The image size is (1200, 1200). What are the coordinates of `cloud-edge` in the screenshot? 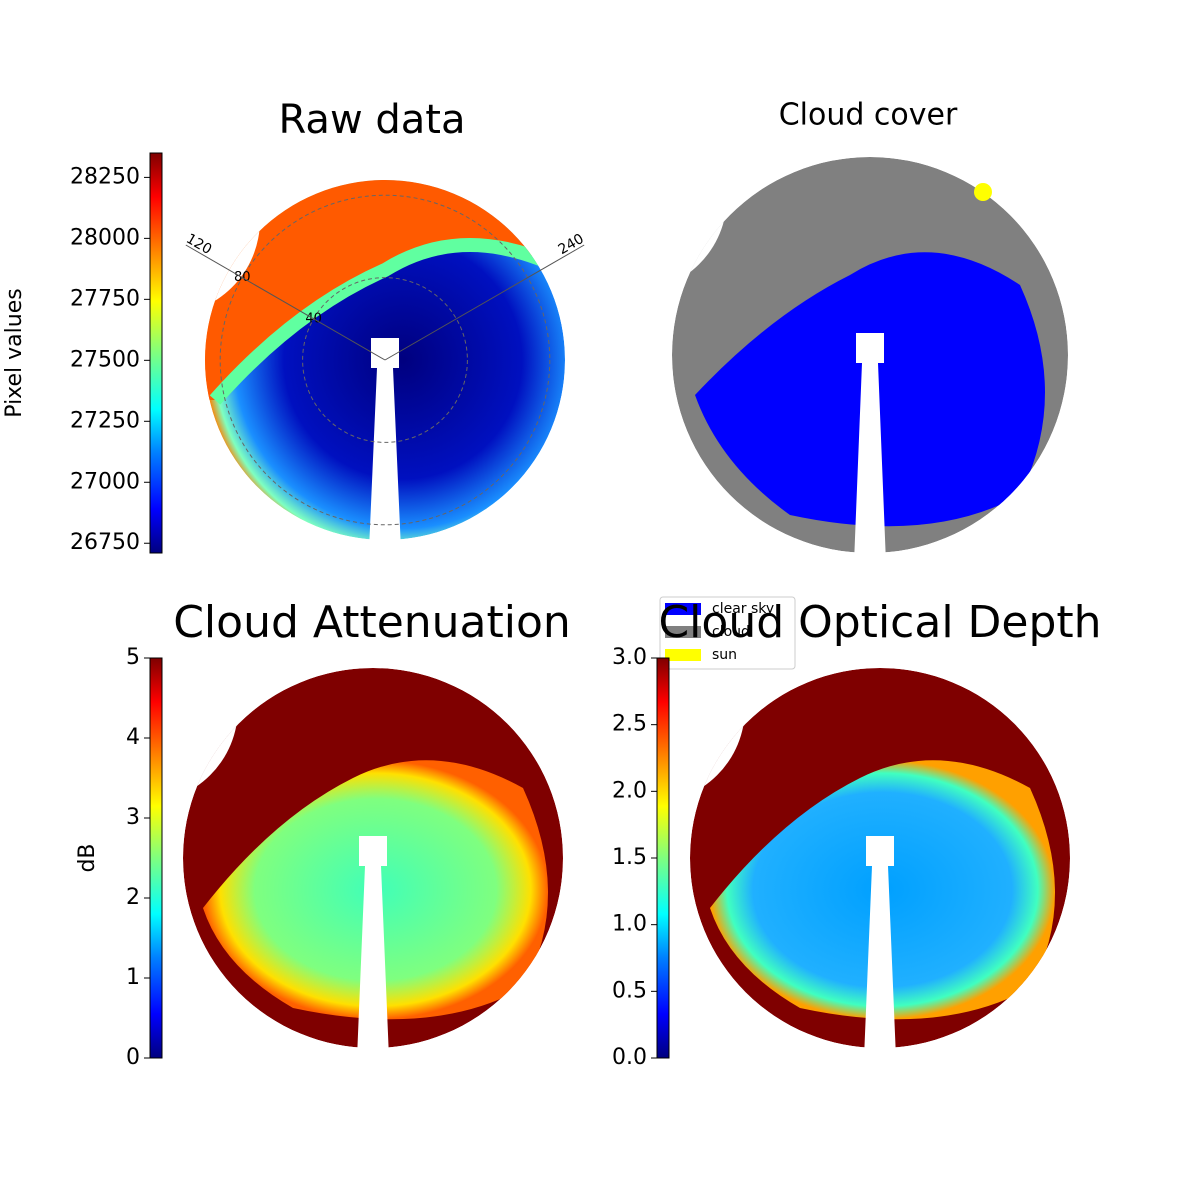 It's located at (387, 321).